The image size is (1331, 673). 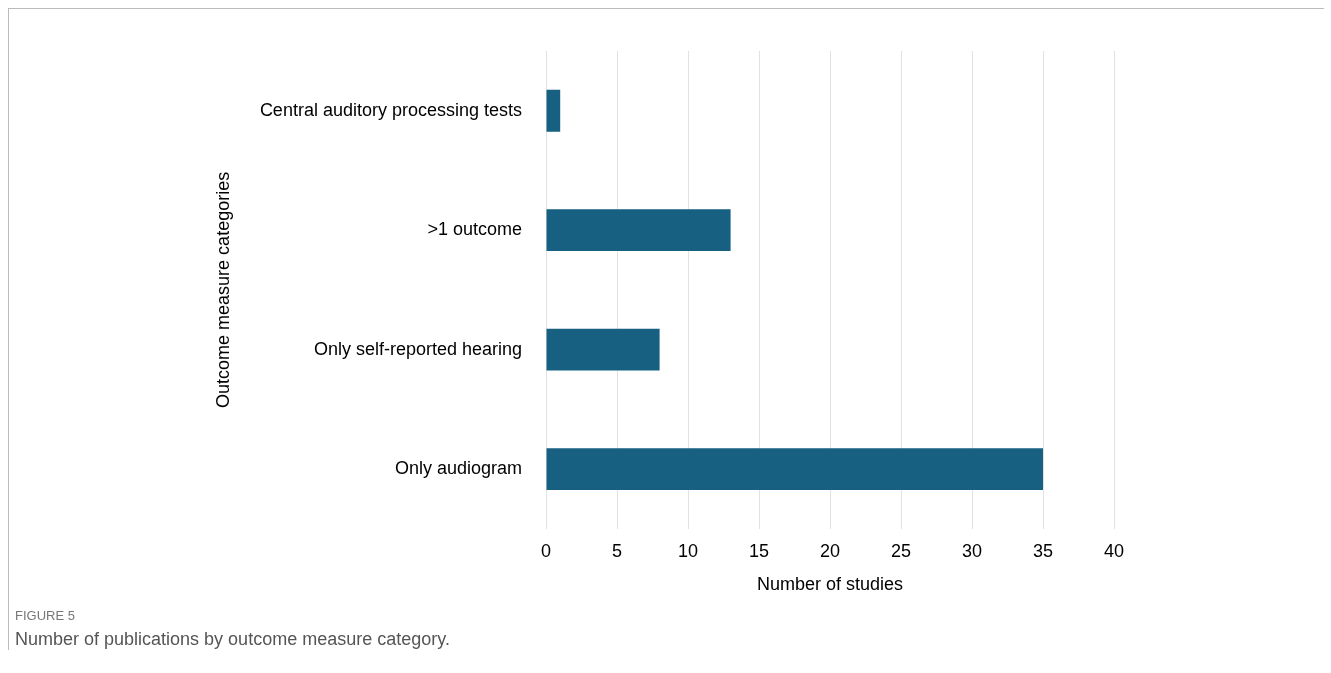 What do you see at coordinates (830, 584) in the screenshot?
I see `x-axis-title: Number of studies` at bounding box center [830, 584].